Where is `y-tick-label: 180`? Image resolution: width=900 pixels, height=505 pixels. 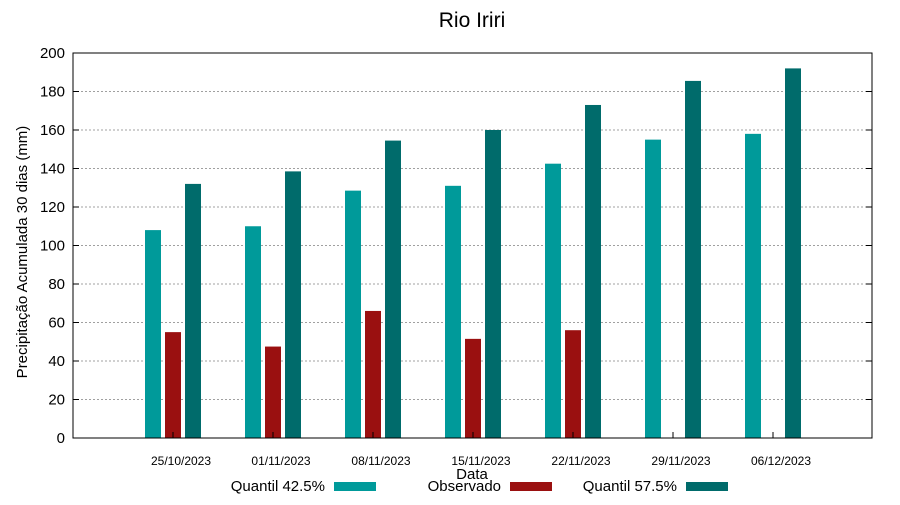 y-tick-label: 180 is located at coordinates (52, 92).